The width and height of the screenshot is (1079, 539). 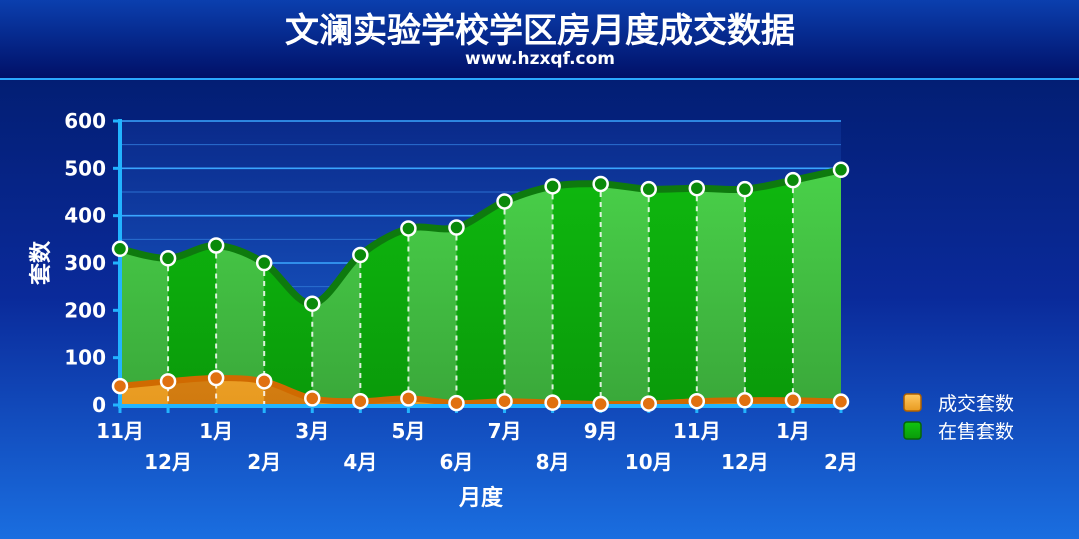 I want to click on x-tick-label: 5月, so click(x=408, y=431).